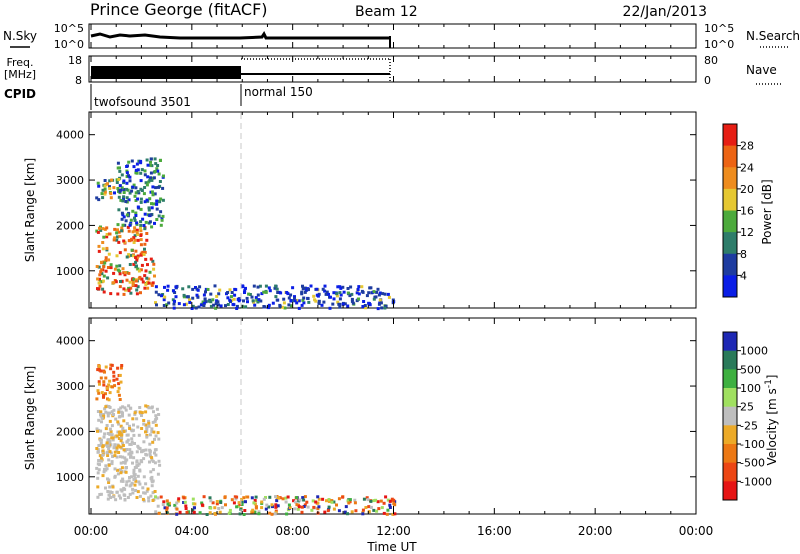 The width and height of the screenshot is (800, 554). Describe the element at coordinates (738, 210) in the screenshot. I see `power-colorbar: 28 24 20 16 12 8 4` at that location.